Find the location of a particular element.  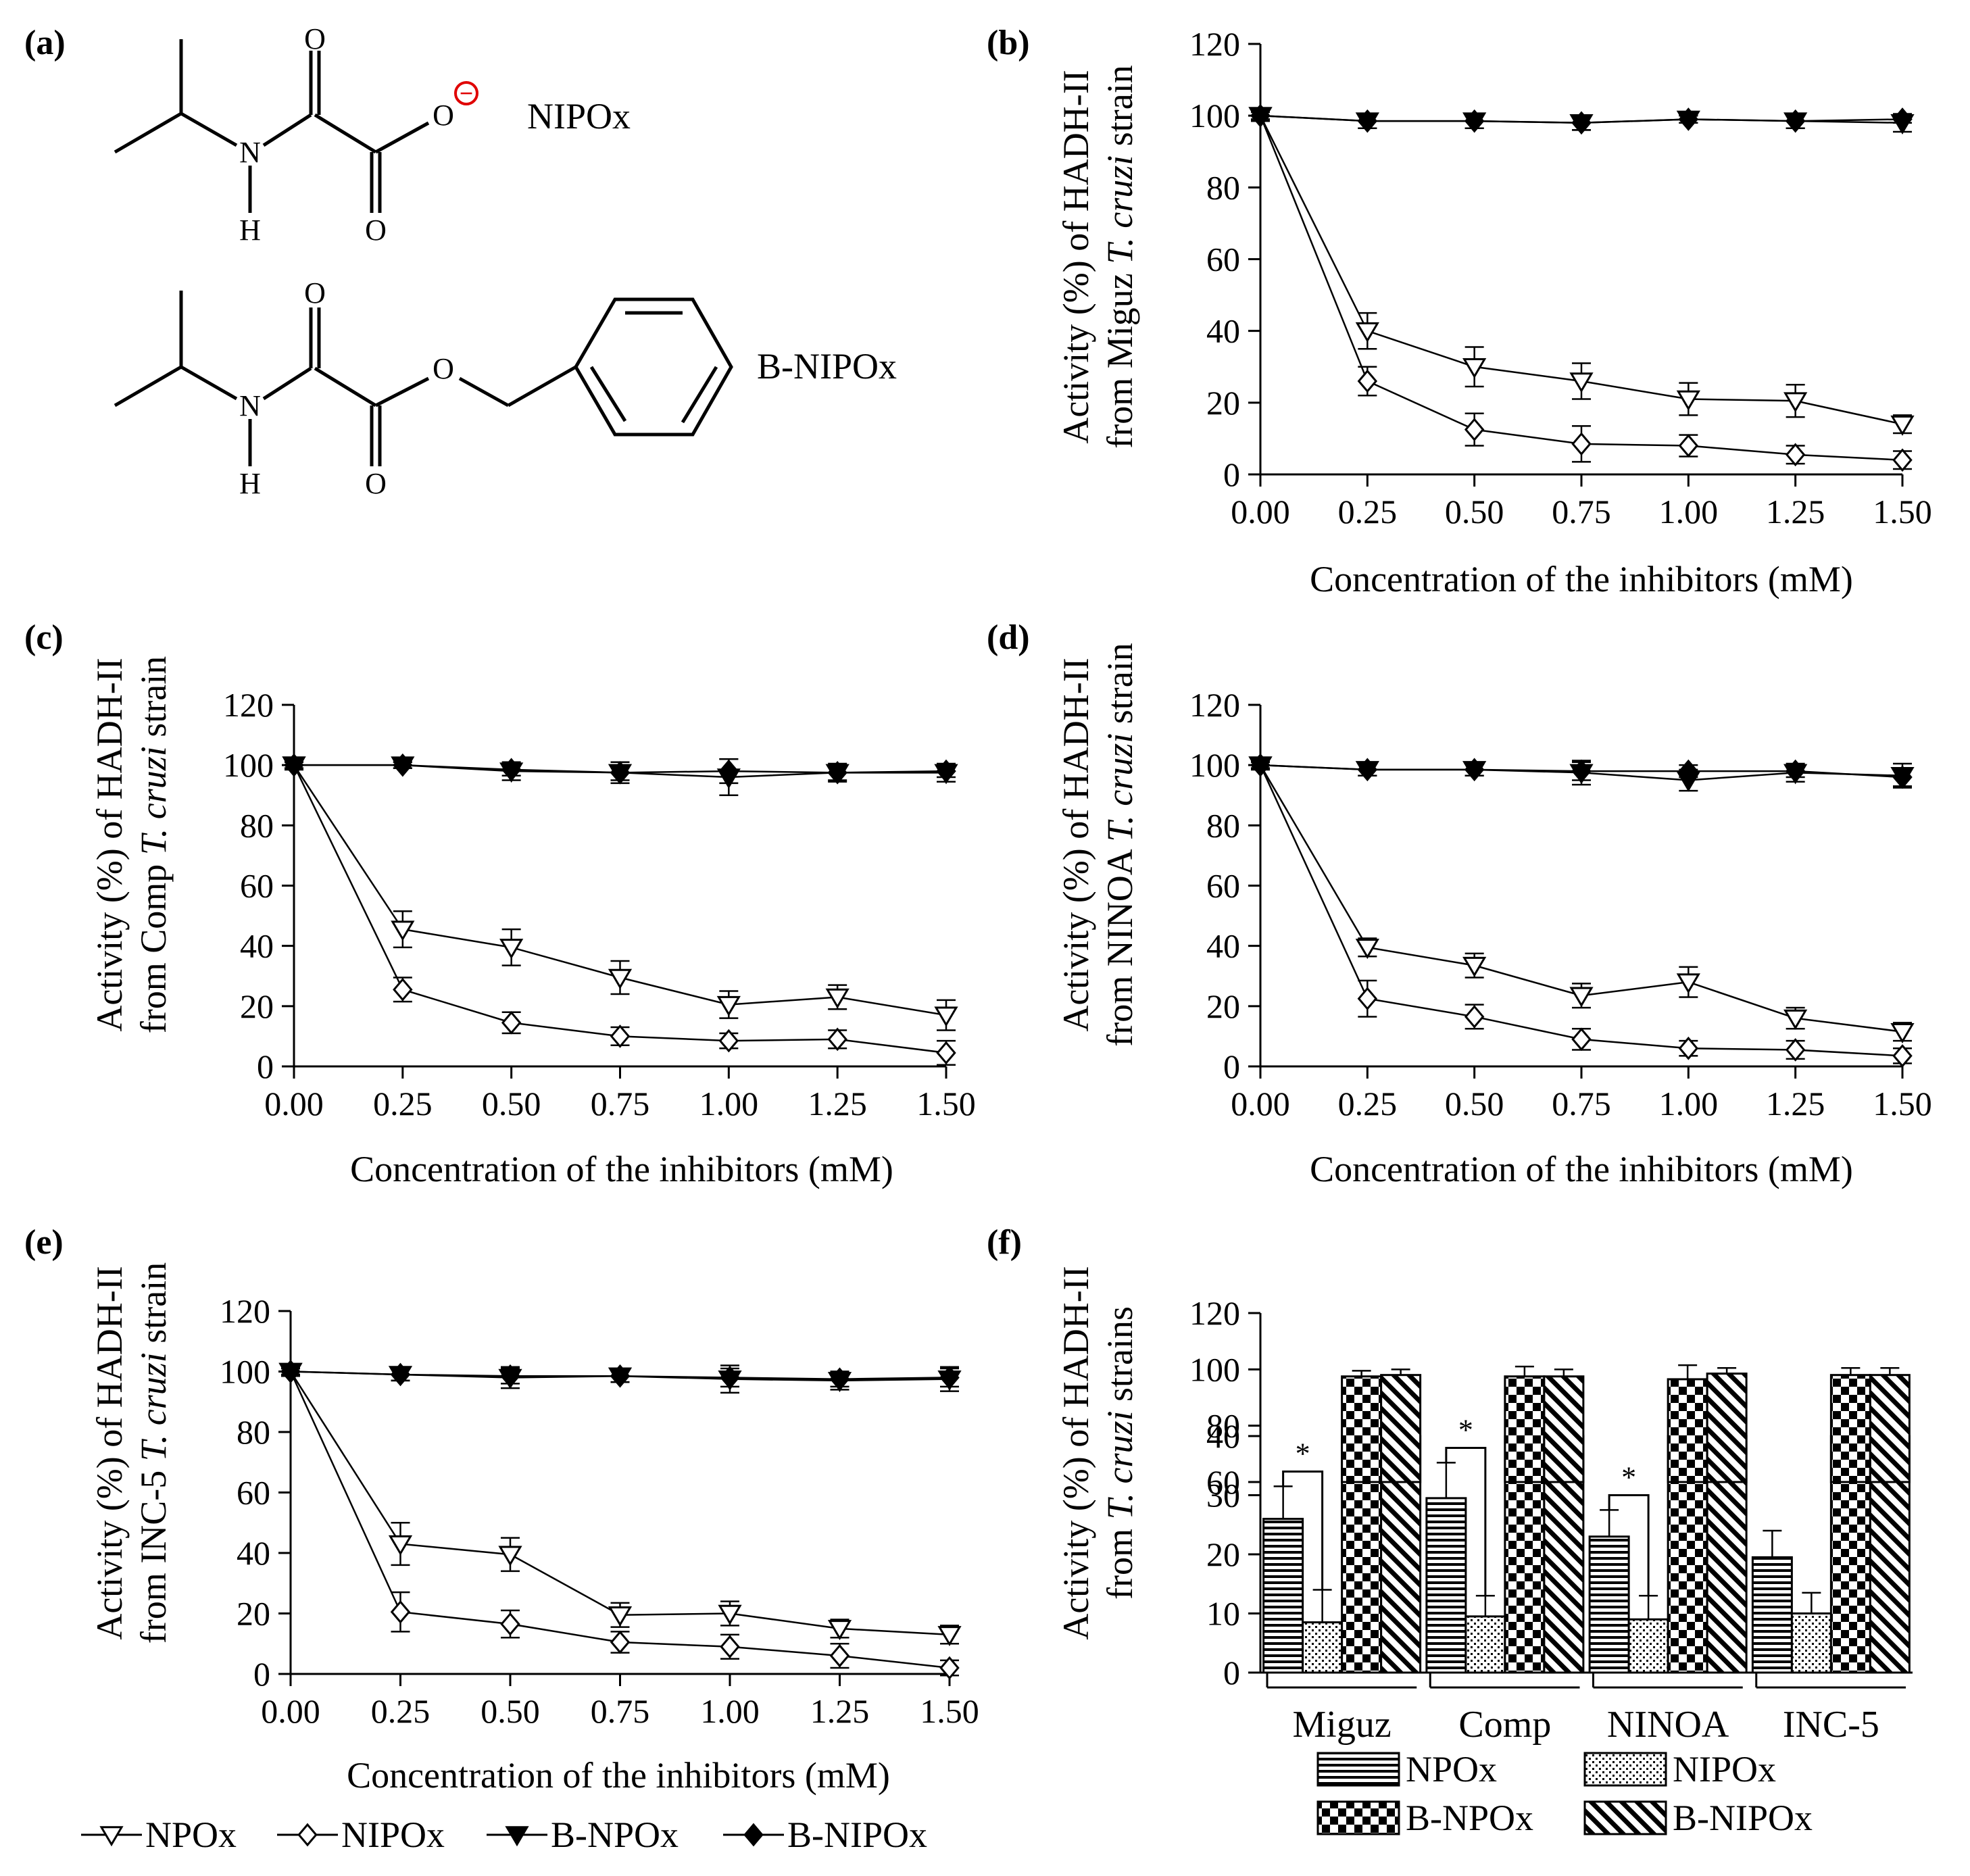

chart-b-xlabel: Concentration of the inhibitors (mM) is located at coordinates (1581, 579).